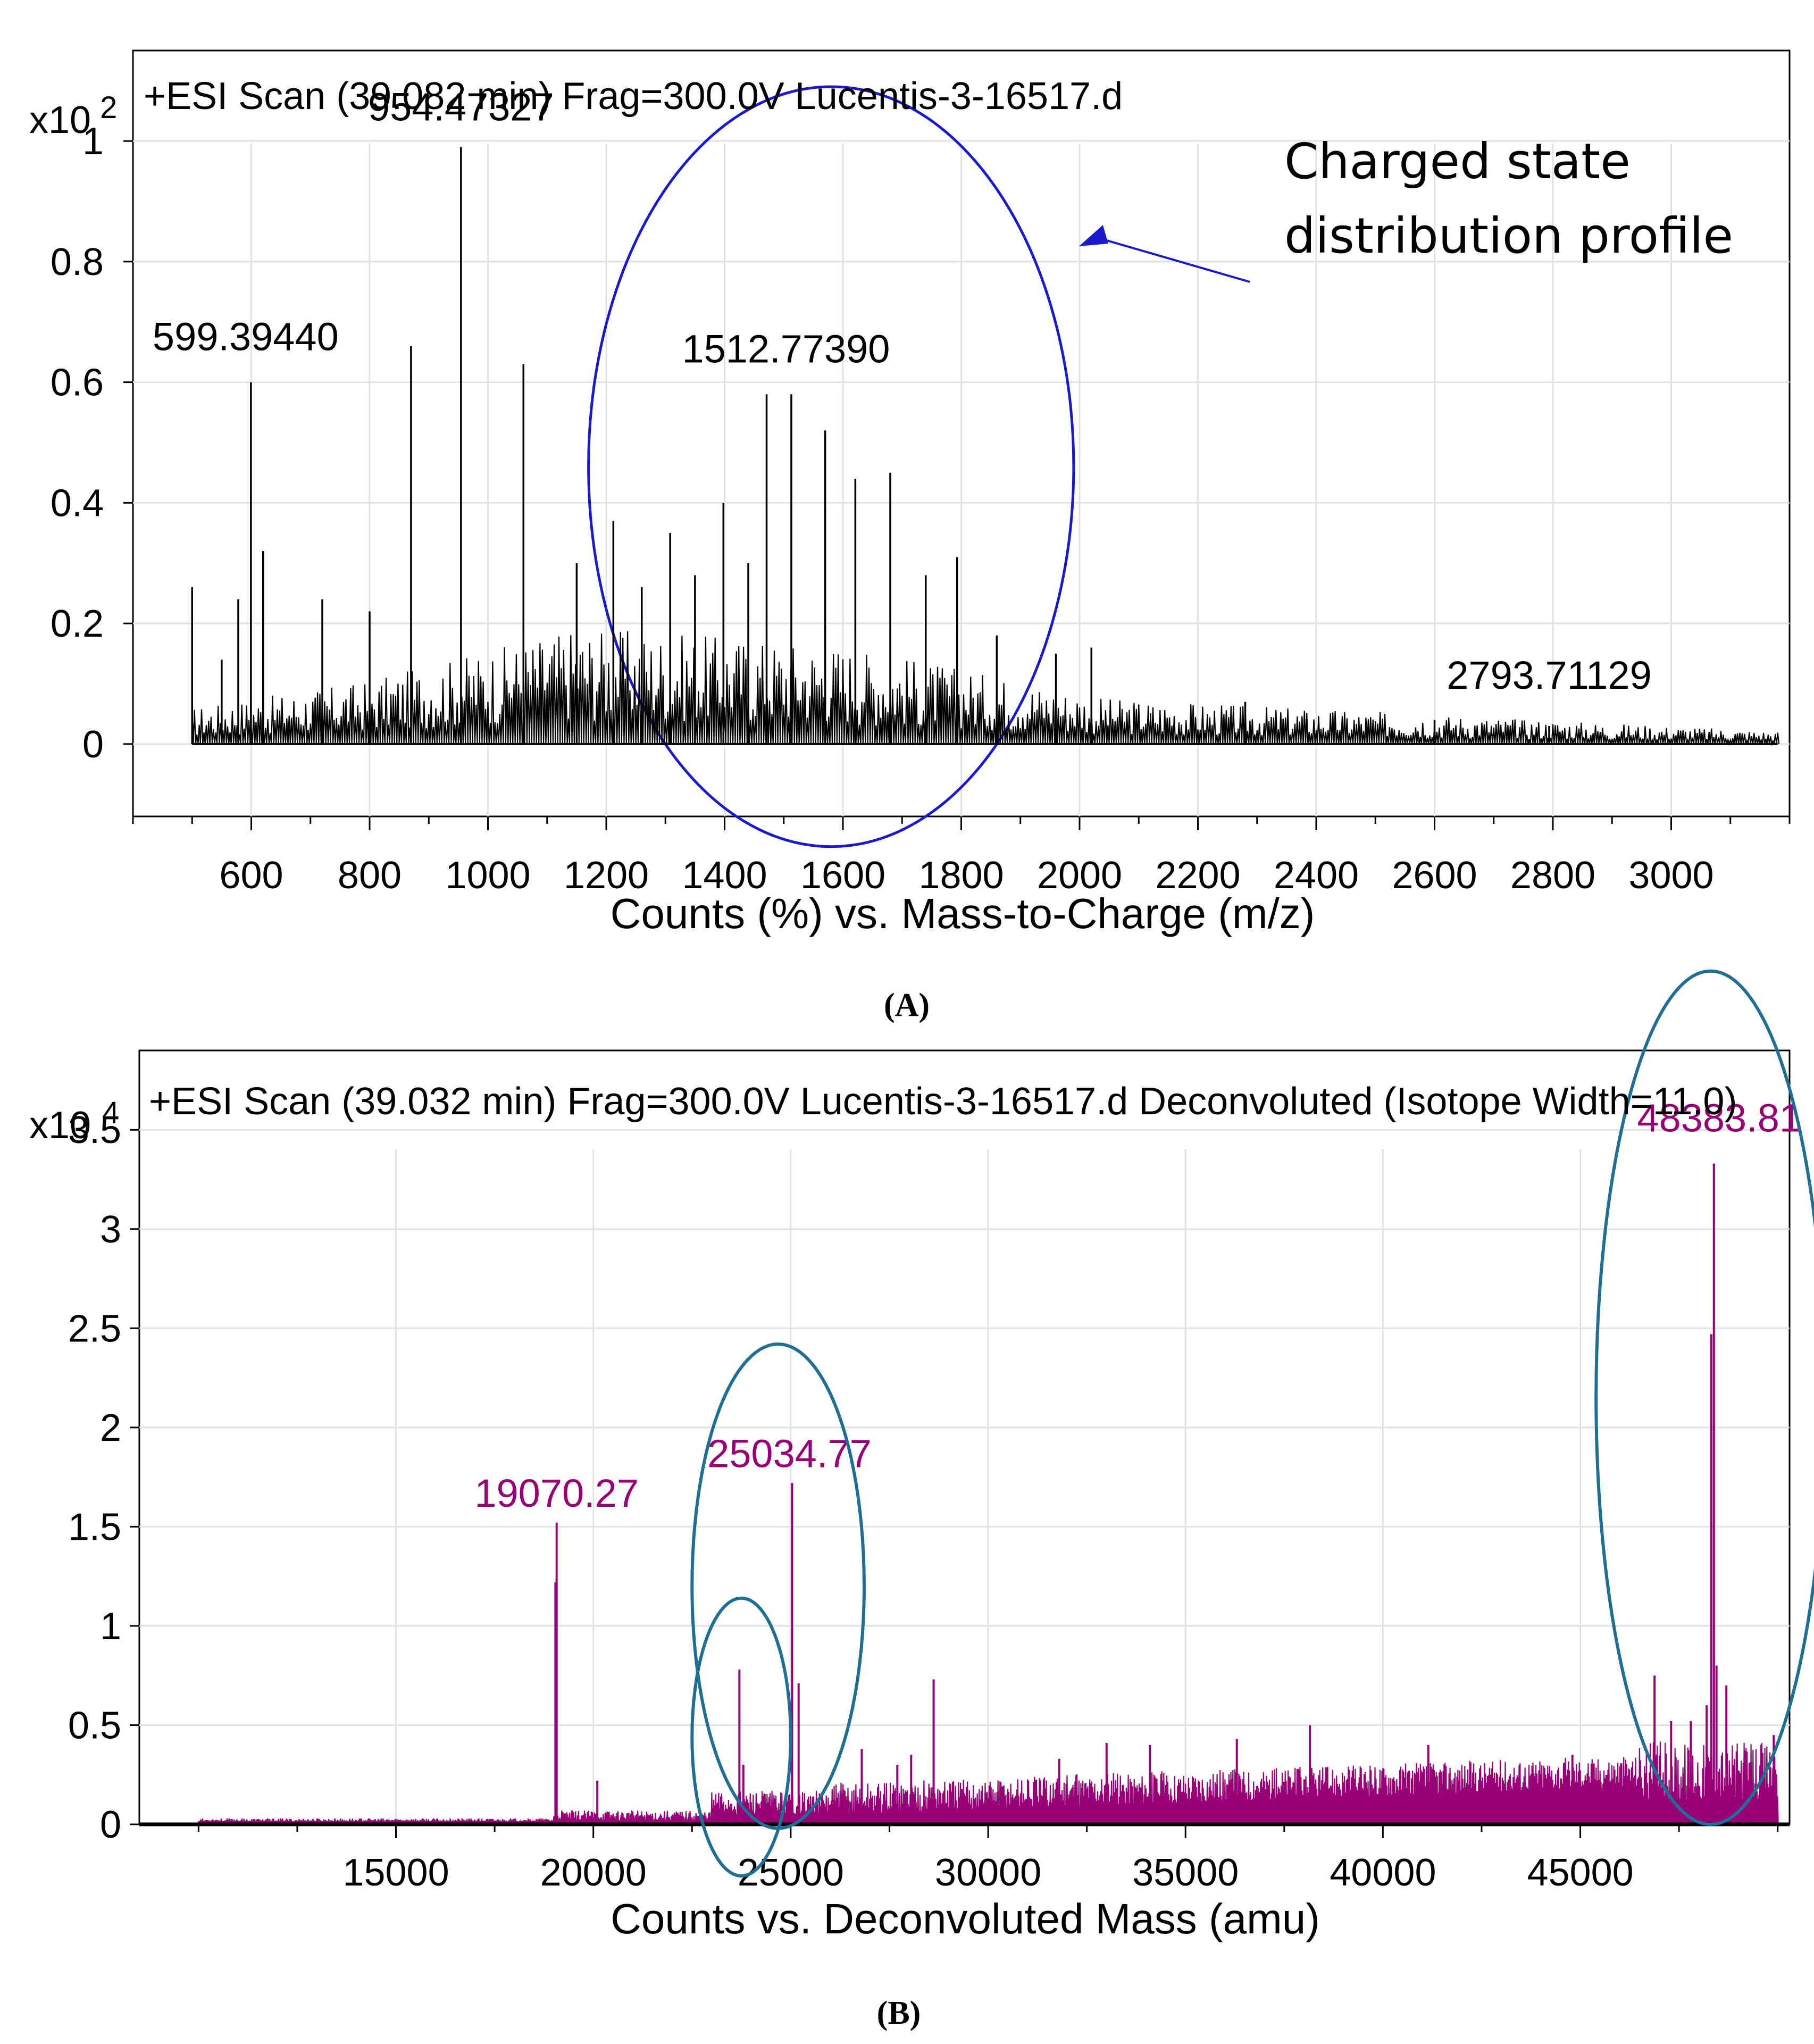 The image size is (1814, 2044). What do you see at coordinates (1434, 875) in the screenshot?
I see `x-tick-label: 2600` at bounding box center [1434, 875].